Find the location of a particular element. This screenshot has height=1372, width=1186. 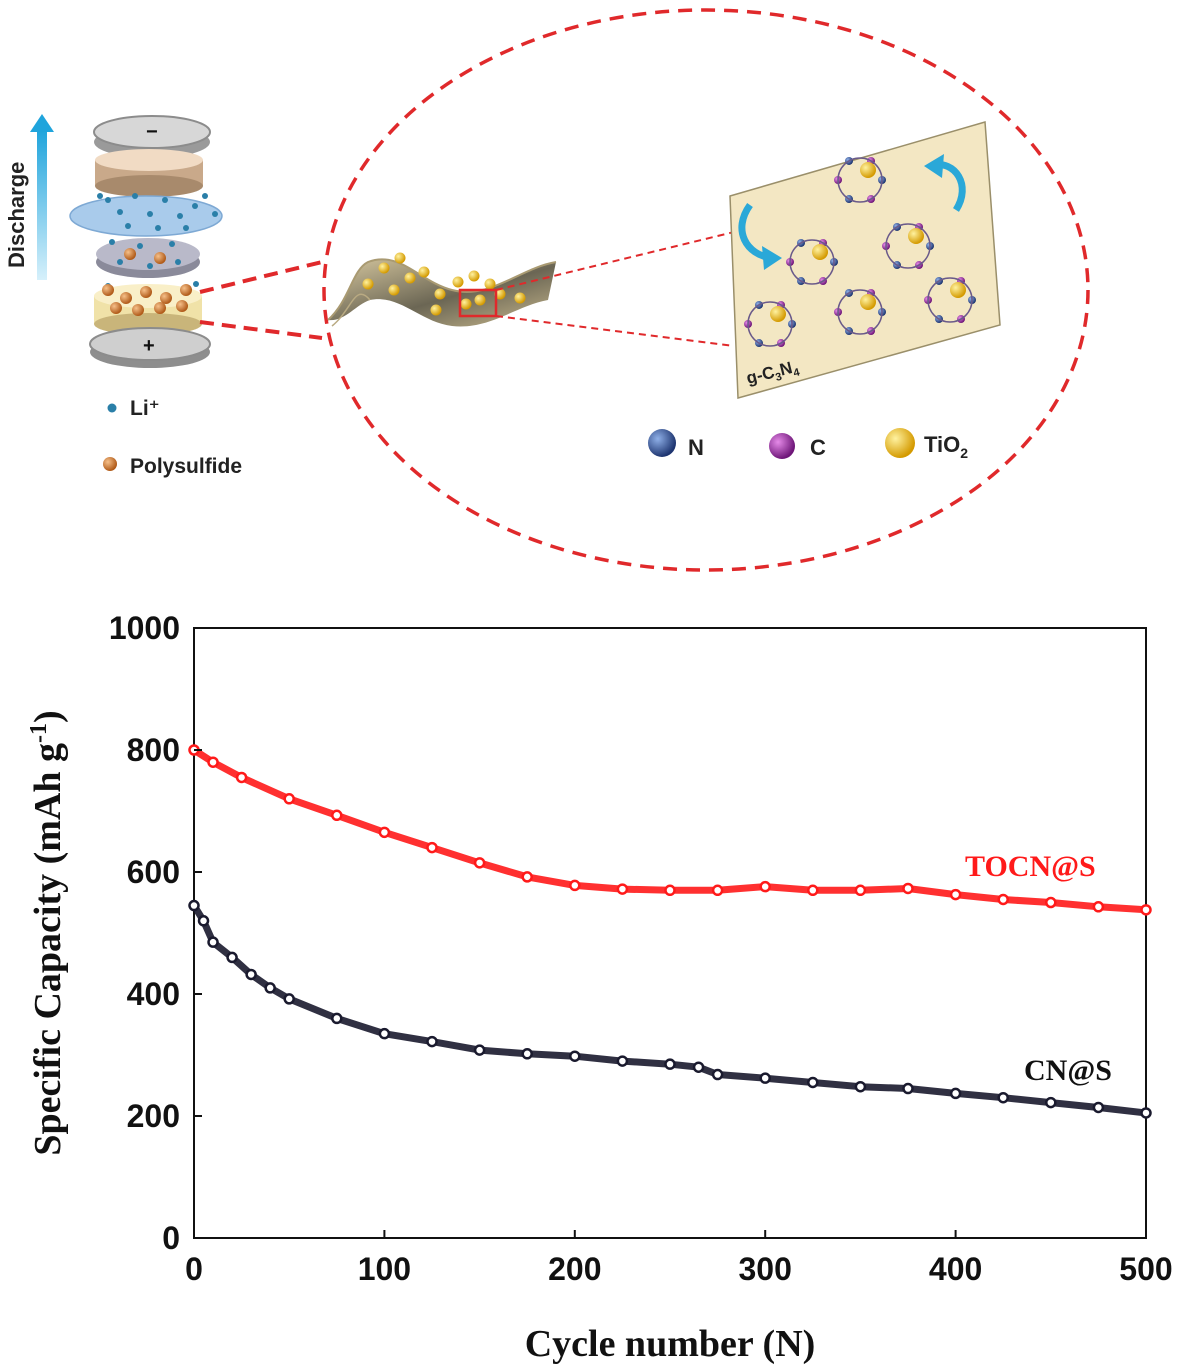

x-tick-label: 400 is located at coordinates (955, 1269).